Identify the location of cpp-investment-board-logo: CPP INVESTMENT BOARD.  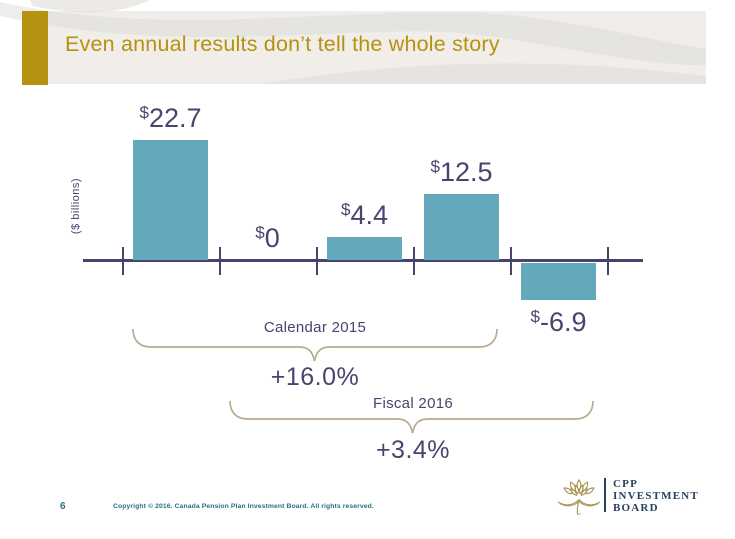
(631, 497).